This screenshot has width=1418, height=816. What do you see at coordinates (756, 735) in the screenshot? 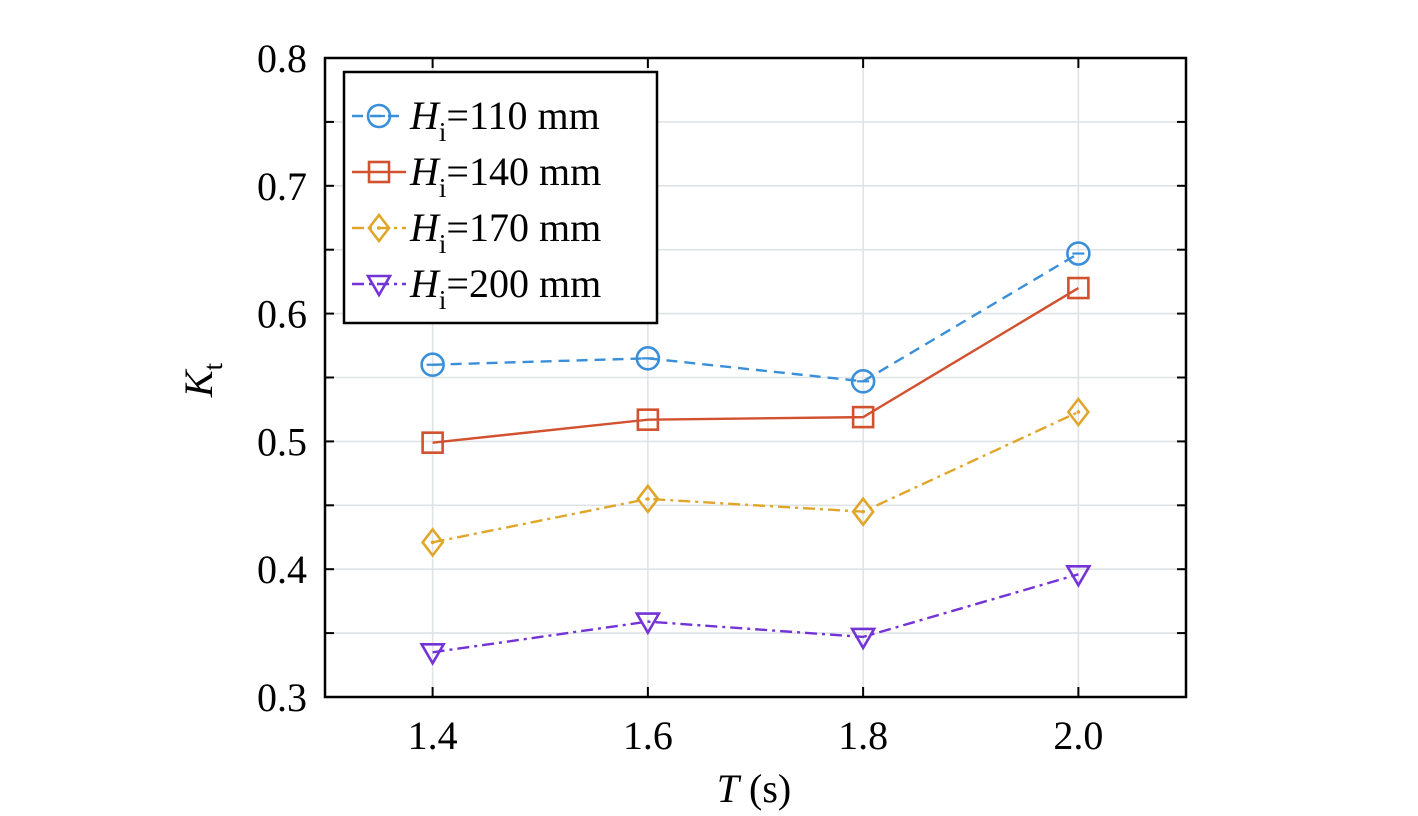
I see `x-tick-labels: 1.4 1.6 1.8 2.0` at bounding box center [756, 735].